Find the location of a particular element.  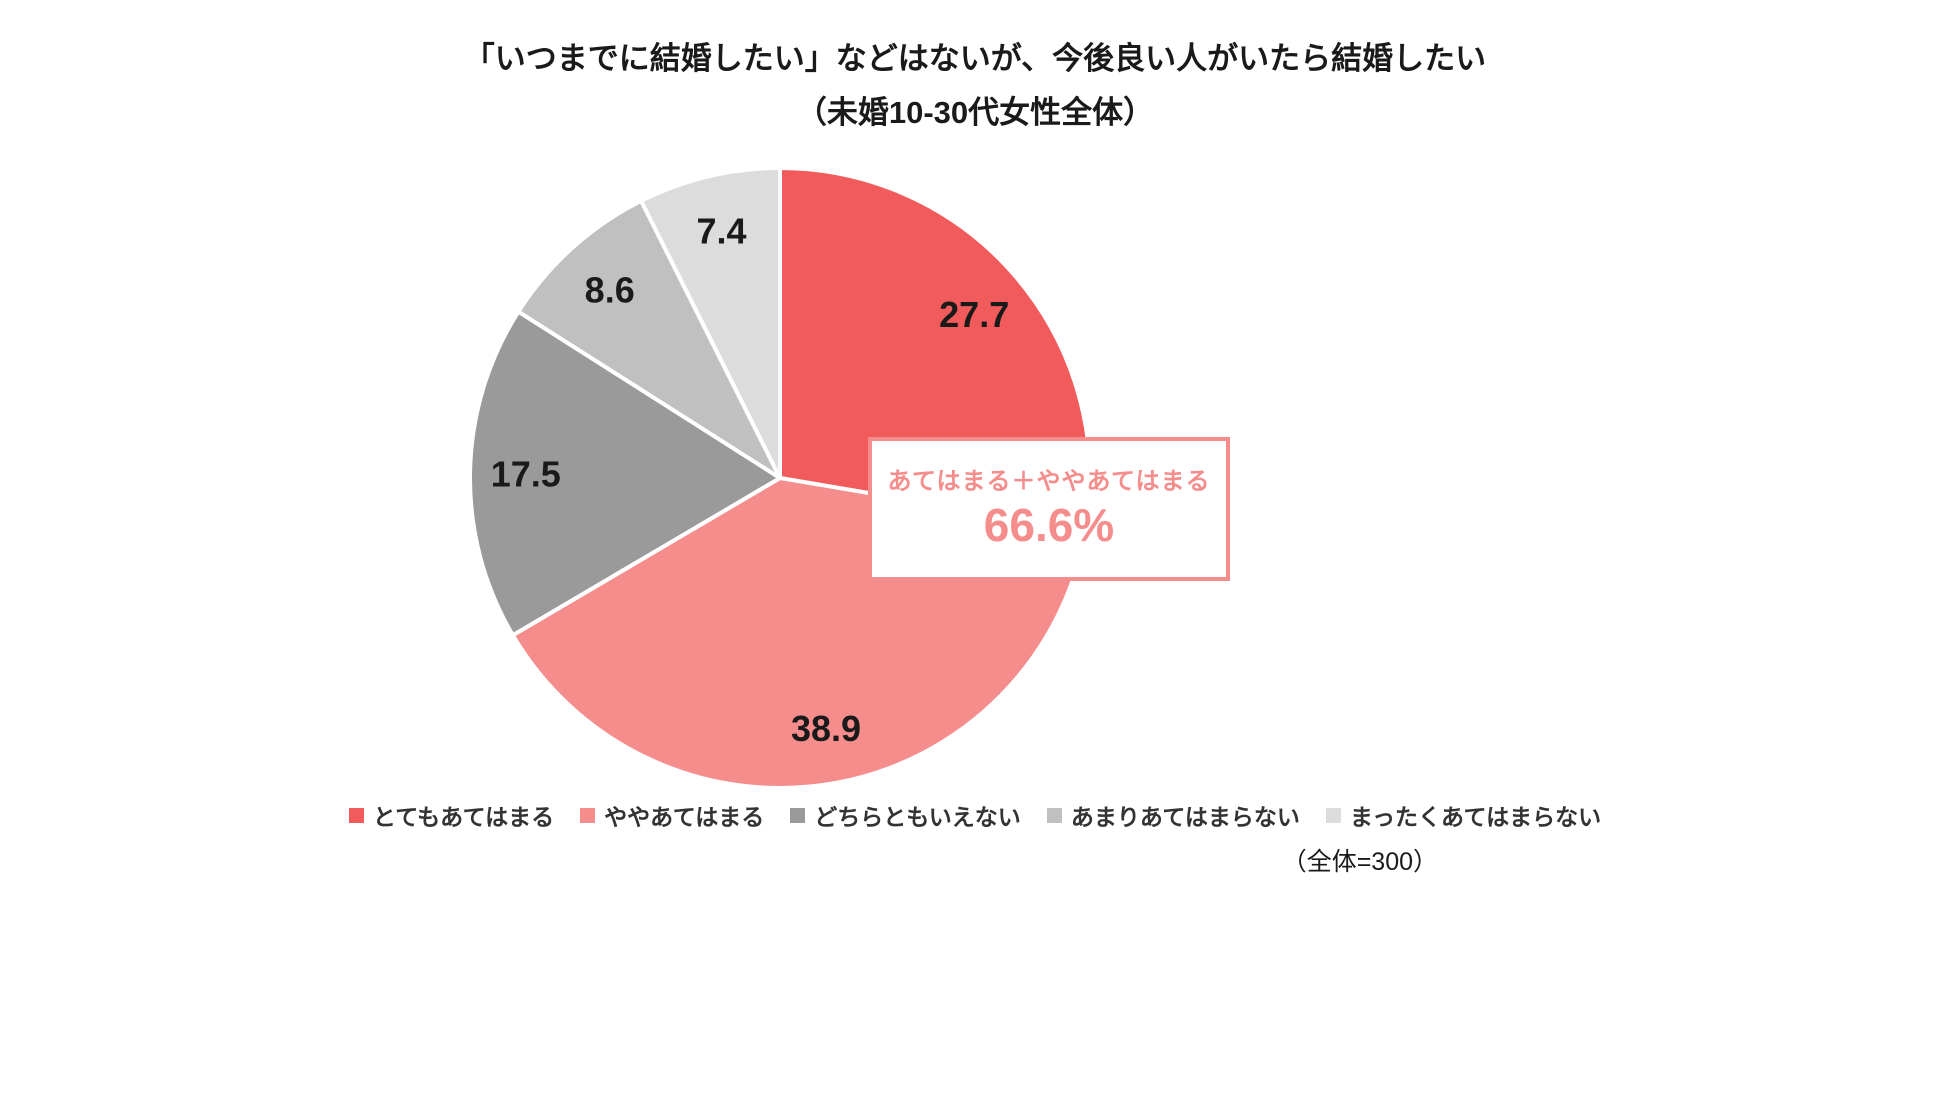

pie-slice-value-2: 17.5 is located at coordinates (526, 474).